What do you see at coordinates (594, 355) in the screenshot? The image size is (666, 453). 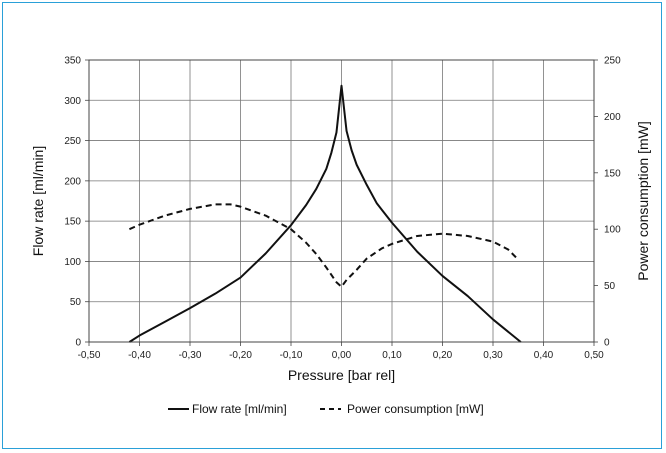 I see `x-tick-label: 0,50` at bounding box center [594, 355].